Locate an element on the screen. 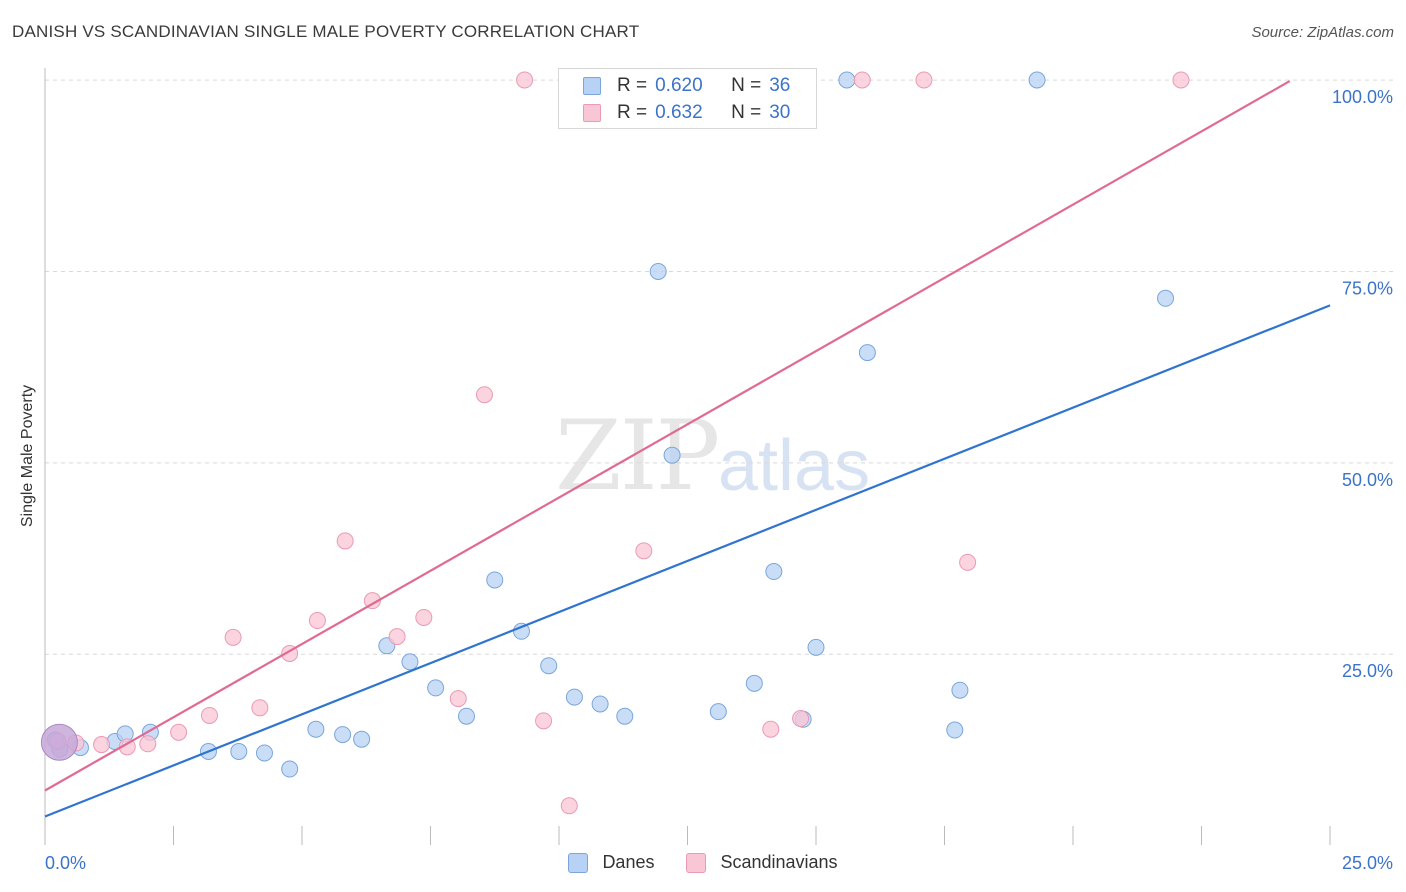  stats-legend: R = 0.620 N = 36 R = 0.632 N = 30 is located at coordinates (687, 98).